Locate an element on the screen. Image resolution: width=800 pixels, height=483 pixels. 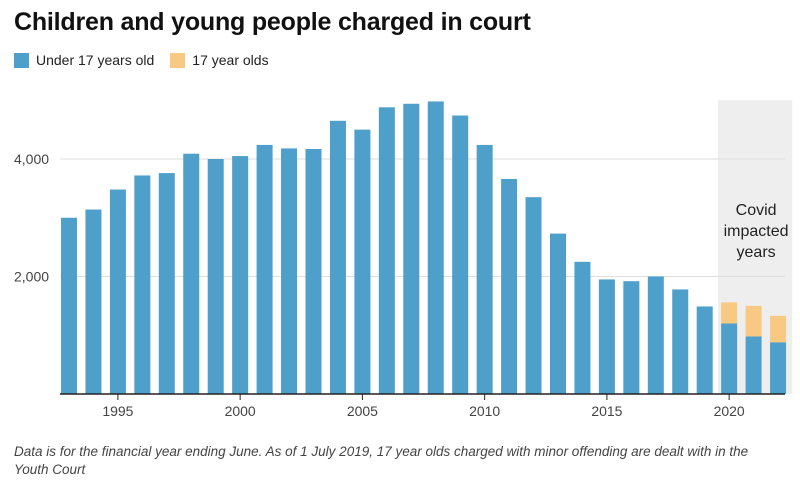
bar-under-17-1998 is located at coordinates (191, 273).